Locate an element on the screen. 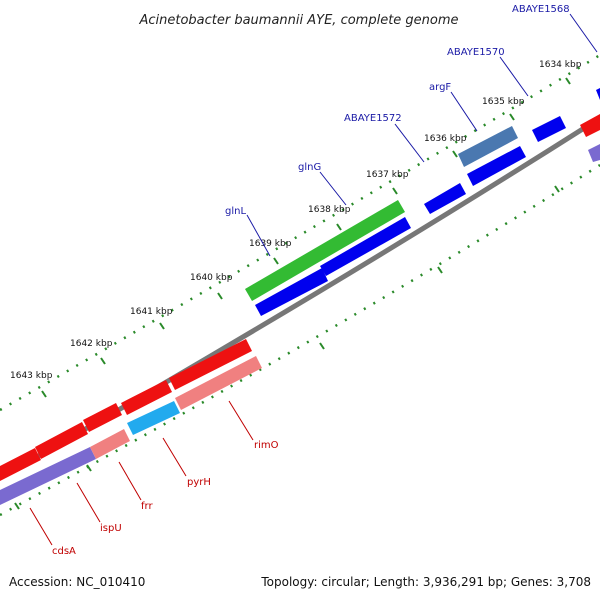 The height and width of the screenshot is (600, 600). accession-text: Accession: NC_010410 is located at coordinates (77, 582).